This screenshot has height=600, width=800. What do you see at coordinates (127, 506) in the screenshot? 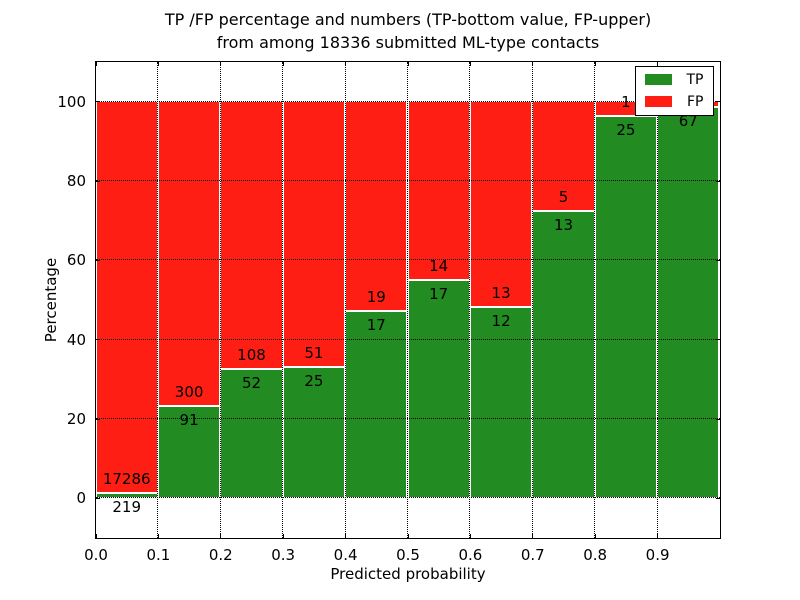
I see `tp-count-label: 219` at bounding box center [127, 506].